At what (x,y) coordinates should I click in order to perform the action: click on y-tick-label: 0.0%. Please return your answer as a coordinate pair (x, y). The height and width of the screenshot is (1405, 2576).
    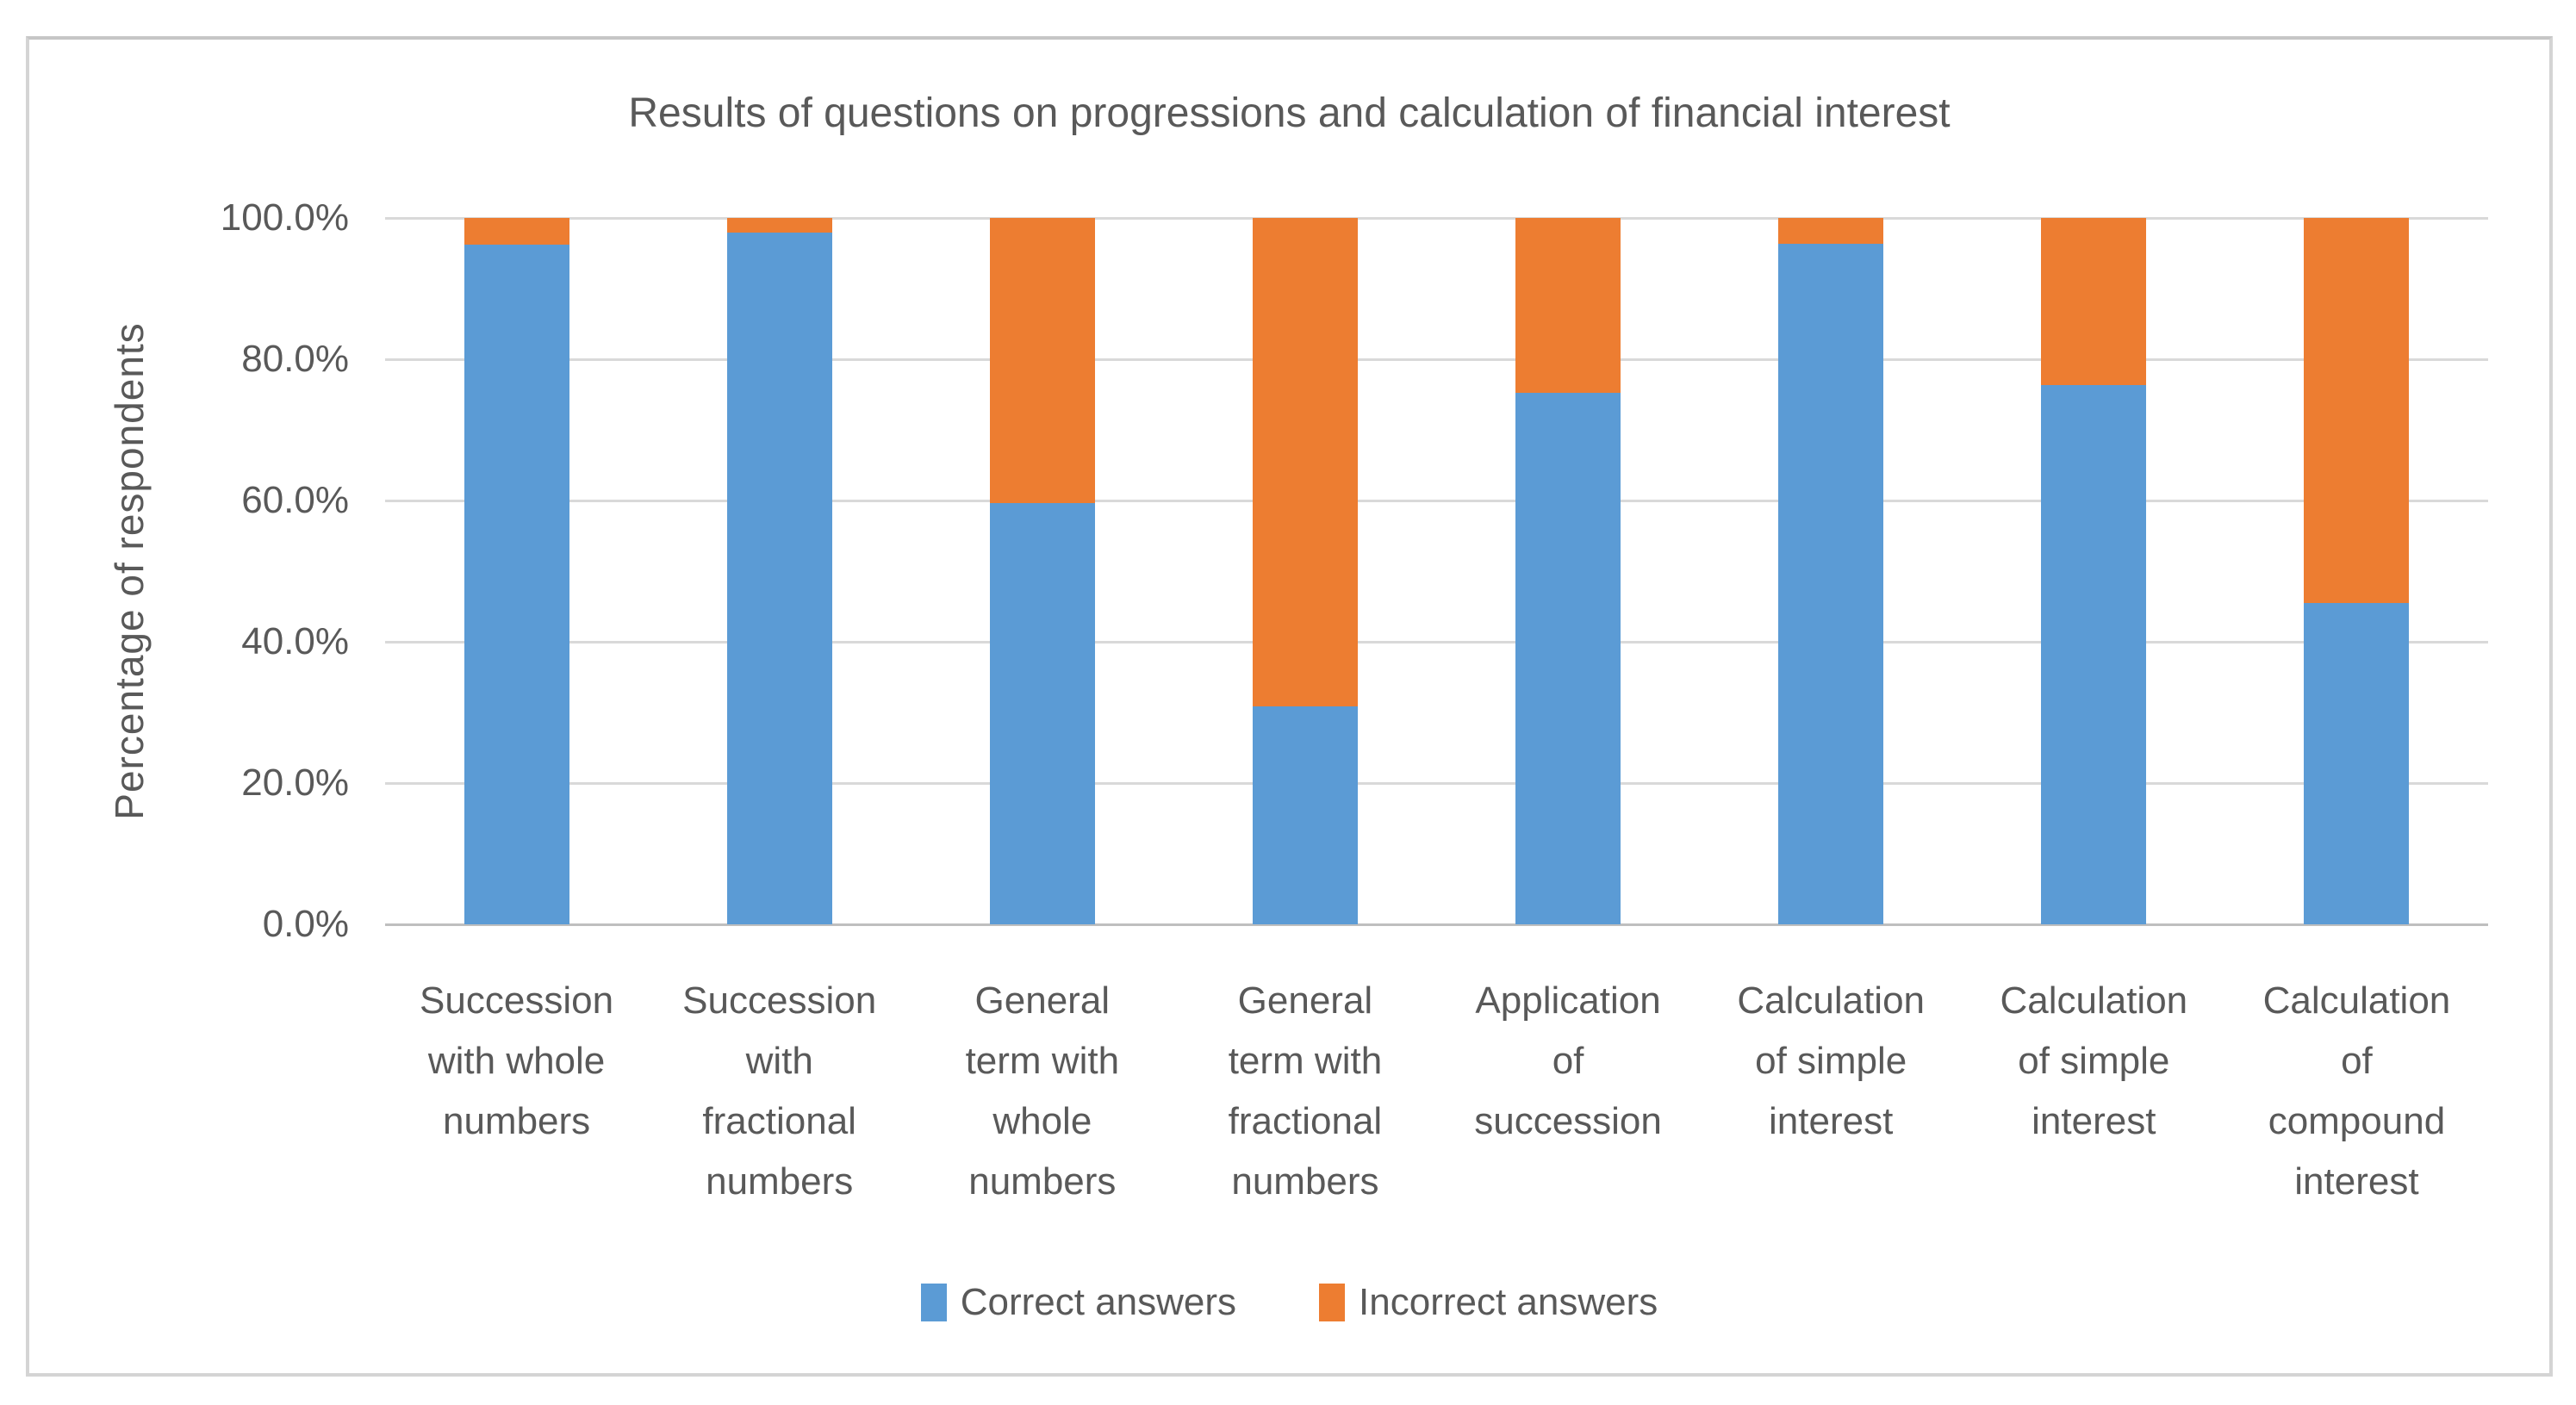
    Looking at the image, I should click on (306, 924).